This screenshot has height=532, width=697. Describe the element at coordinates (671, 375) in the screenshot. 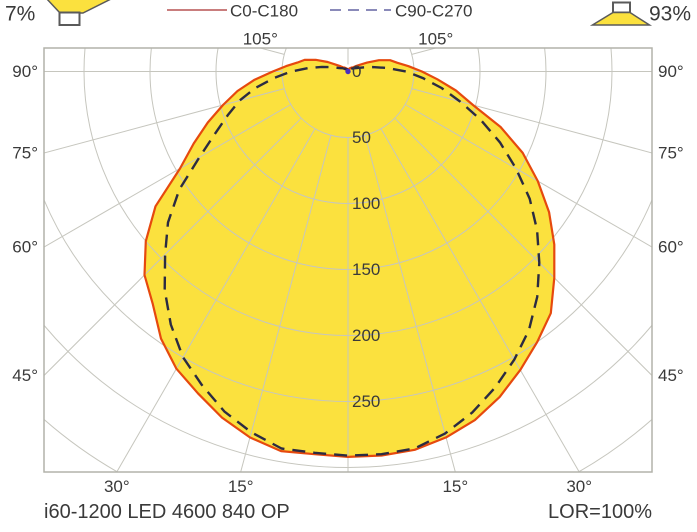

I see `angle-label-right: 45°` at that location.